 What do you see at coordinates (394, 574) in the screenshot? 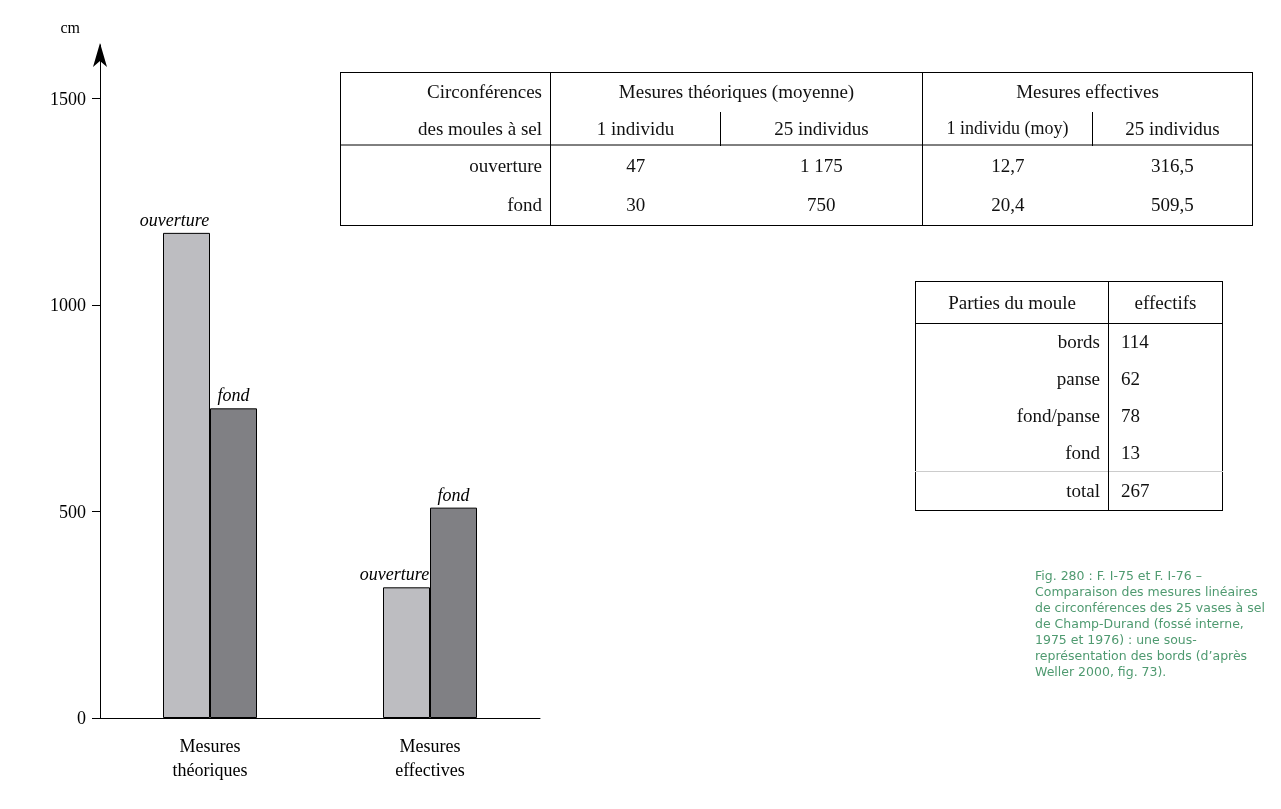
I see `text: ouverture` at bounding box center [394, 574].